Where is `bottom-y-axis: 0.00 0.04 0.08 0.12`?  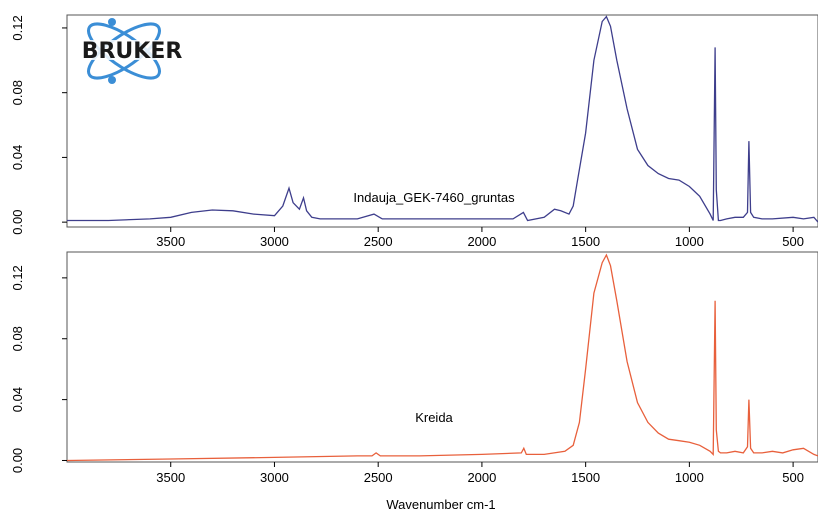 bottom-y-axis: 0.00 0.04 0.08 0.12 is located at coordinates (38, 369).